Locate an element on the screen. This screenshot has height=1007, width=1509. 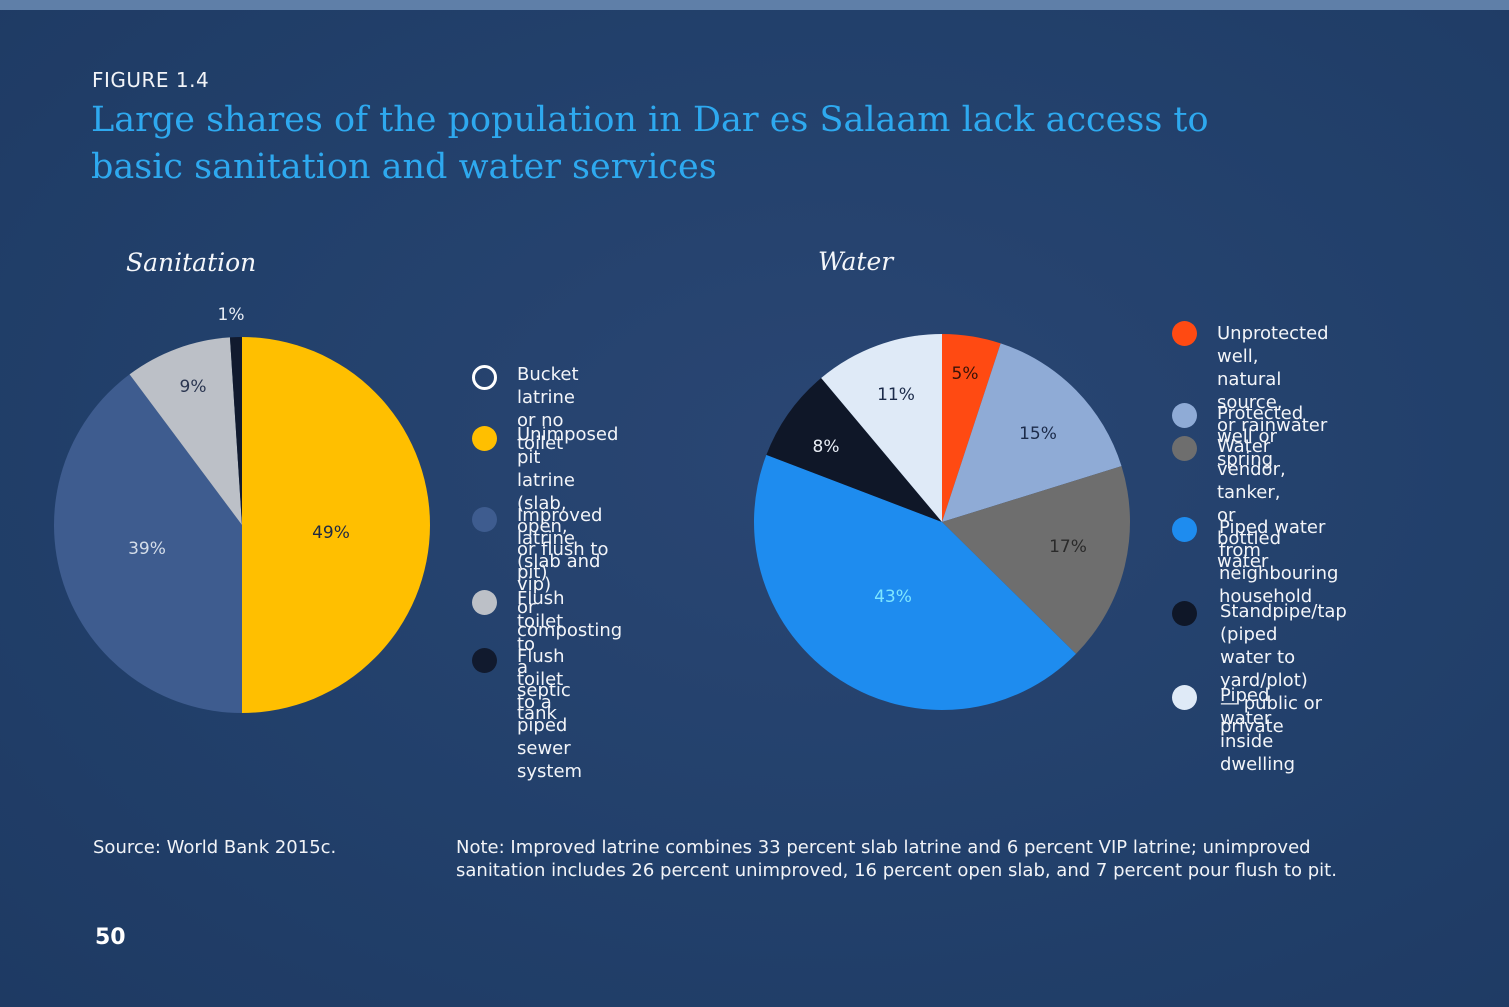
legend-label: Bucket latrine or no toilet is located at coordinates (548, 409).